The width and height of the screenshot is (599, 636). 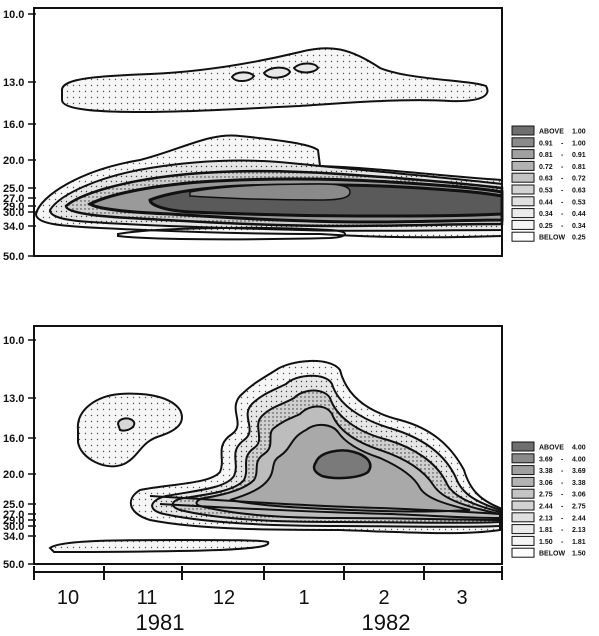 What do you see at coordinates (13, 505) in the screenshot?
I see `bottom-y-tick-label: 25.0` at bounding box center [13, 505].